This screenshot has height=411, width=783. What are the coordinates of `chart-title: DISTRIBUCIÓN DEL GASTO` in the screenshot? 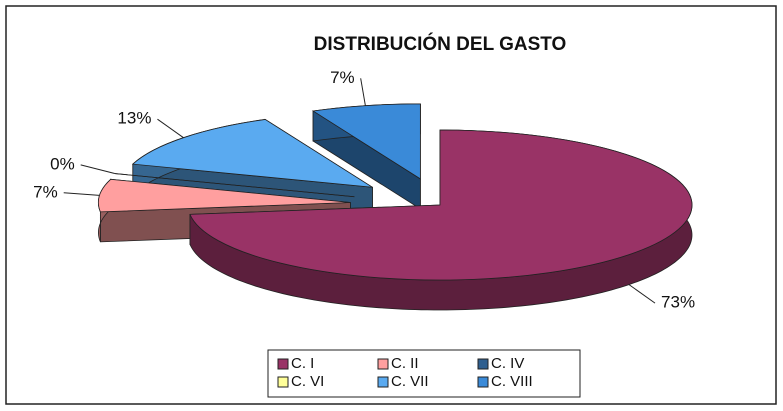 It's located at (440, 44).